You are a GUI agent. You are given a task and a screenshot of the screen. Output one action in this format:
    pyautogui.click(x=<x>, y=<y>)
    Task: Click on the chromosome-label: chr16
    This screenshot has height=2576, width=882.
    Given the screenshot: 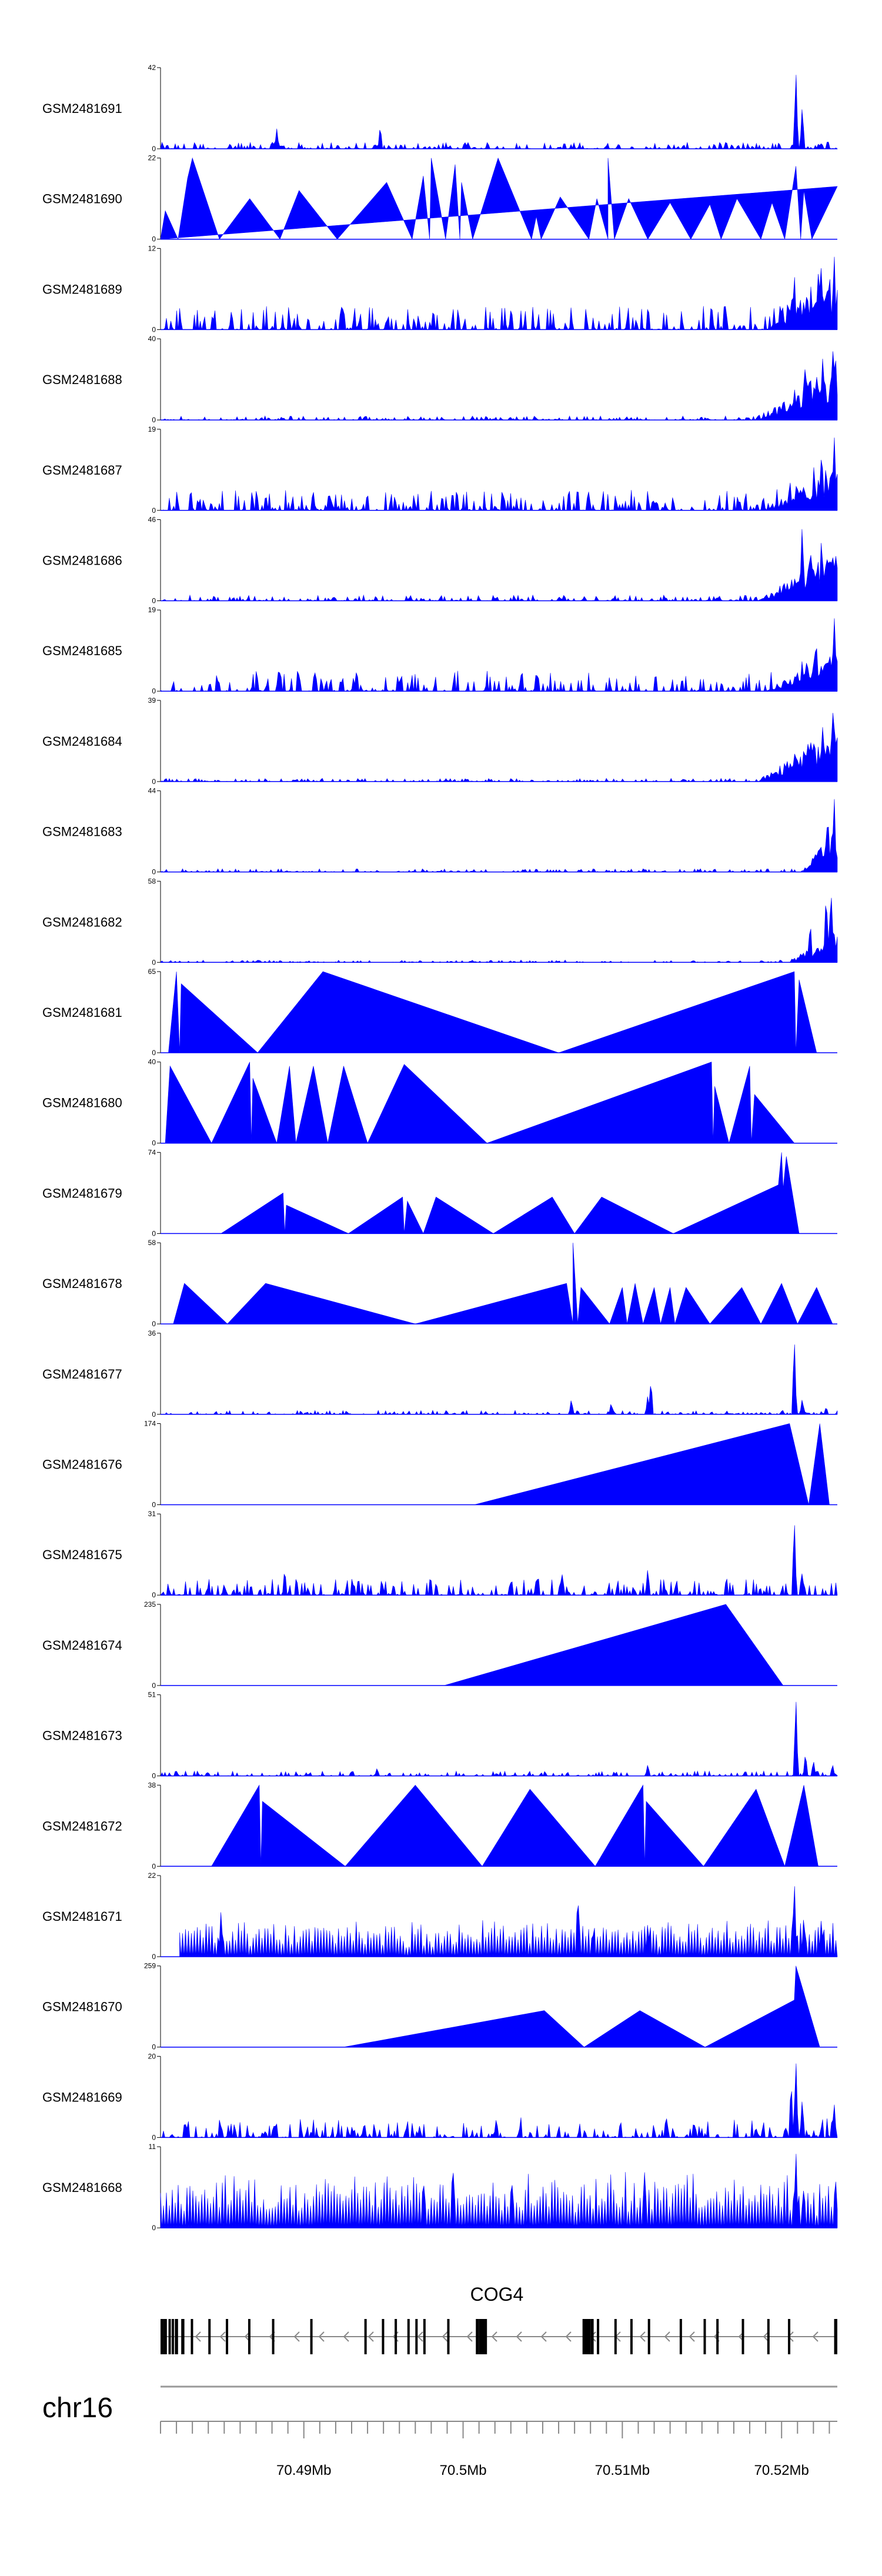 What is the action you would take?
    pyautogui.click(x=77, y=2408)
    